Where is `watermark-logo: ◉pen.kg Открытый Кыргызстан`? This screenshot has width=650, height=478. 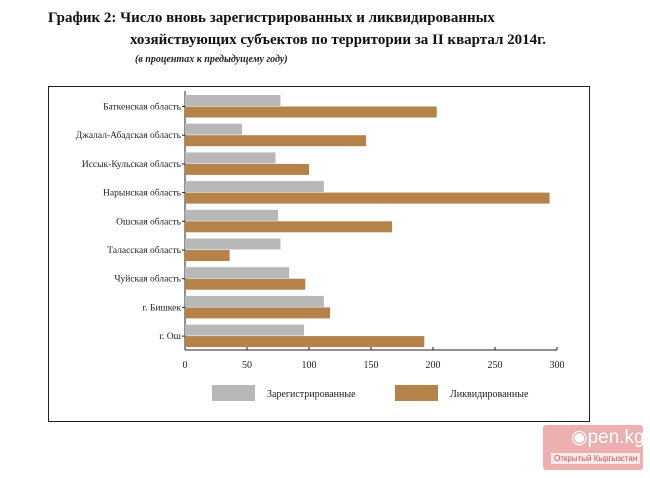
watermark-logo: ◉pen.kg Открытый Кыргызстан is located at coordinates (594, 447).